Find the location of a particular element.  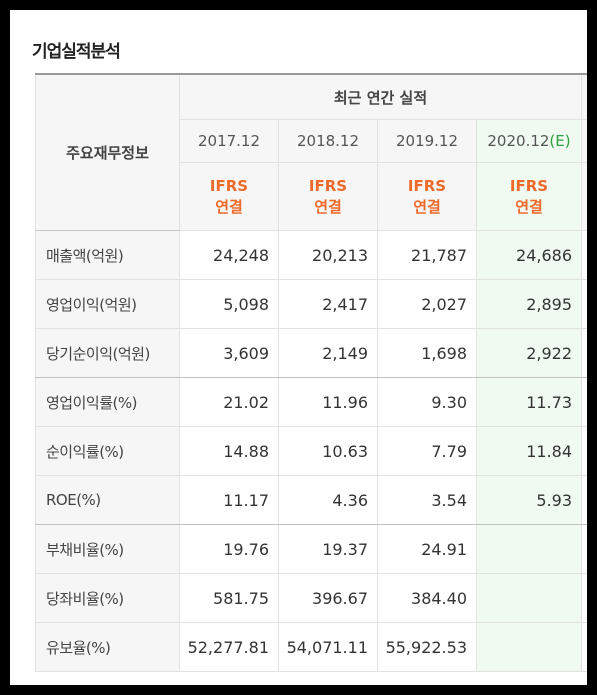

row-label: 부채비율(%) is located at coordinates (107, 549).